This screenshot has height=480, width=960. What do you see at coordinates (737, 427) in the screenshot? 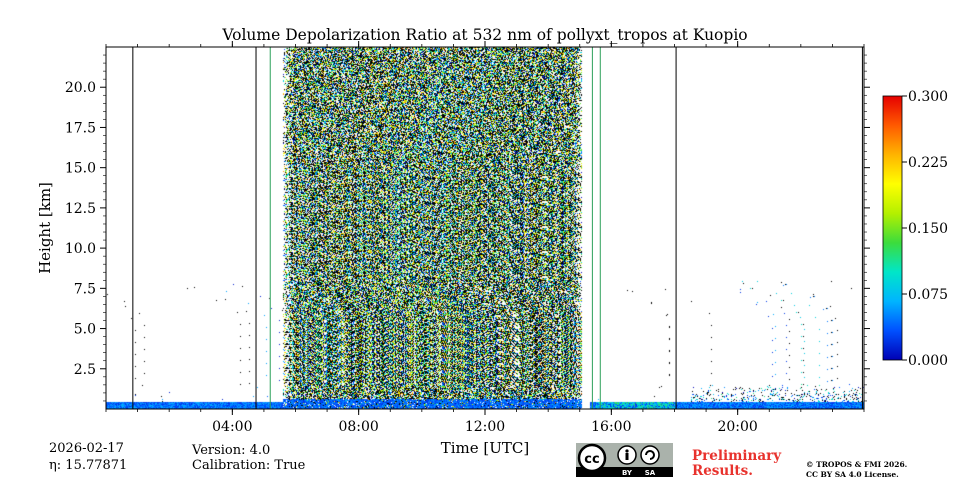
I see `x-tick-label: 20:00` at bounding box center [737, 427].